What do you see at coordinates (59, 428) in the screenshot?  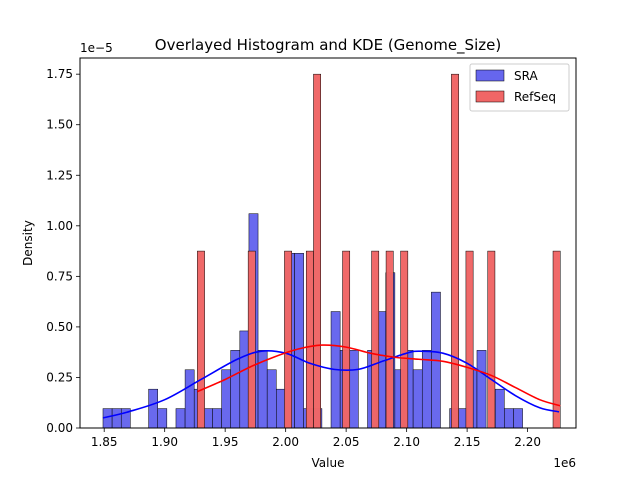 I see `y-tick-label: 0.00` at bounding box center [59, 428].